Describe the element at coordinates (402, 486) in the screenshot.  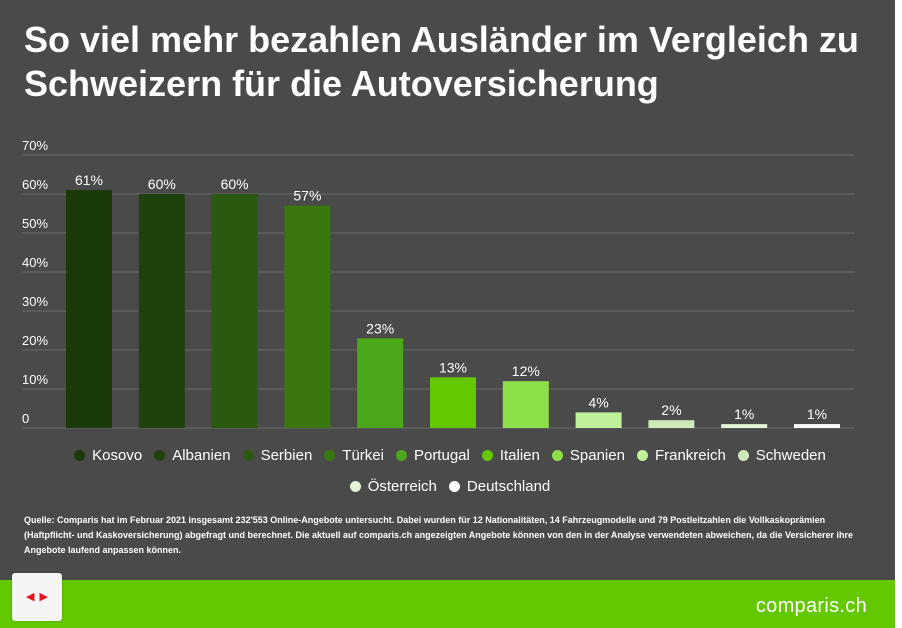
I see `legend-label: Österreich` at that location.